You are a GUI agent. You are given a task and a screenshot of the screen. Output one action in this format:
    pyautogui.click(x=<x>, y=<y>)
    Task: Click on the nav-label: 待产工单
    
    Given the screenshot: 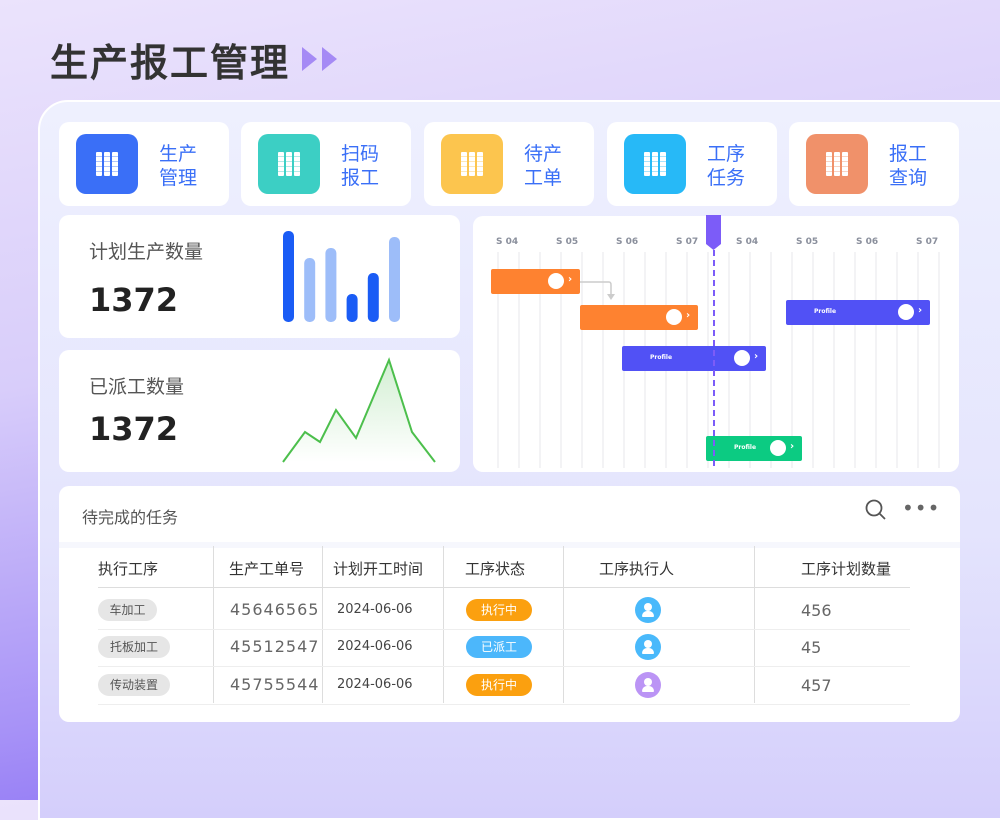 What is the action you would take?
    pyautogui.click(x=543, y=166)
    